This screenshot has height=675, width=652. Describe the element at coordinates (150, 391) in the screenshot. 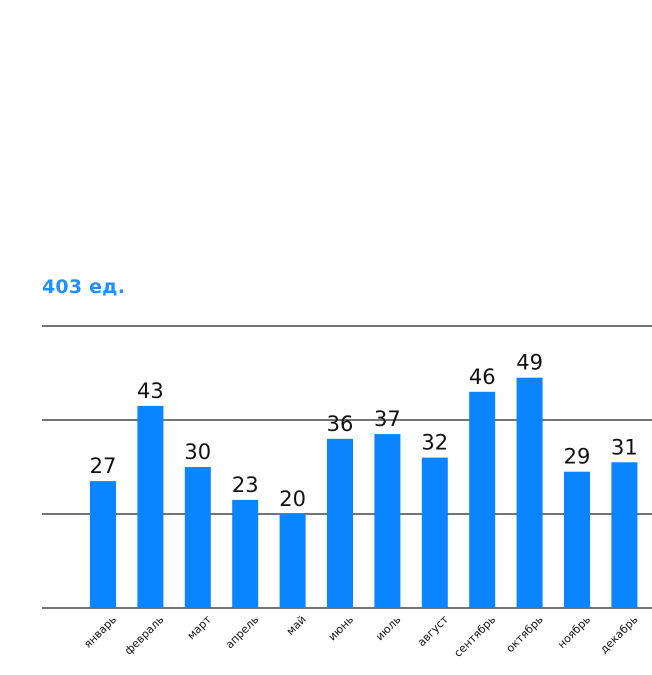

I see `value-label-2: 43` at that location.